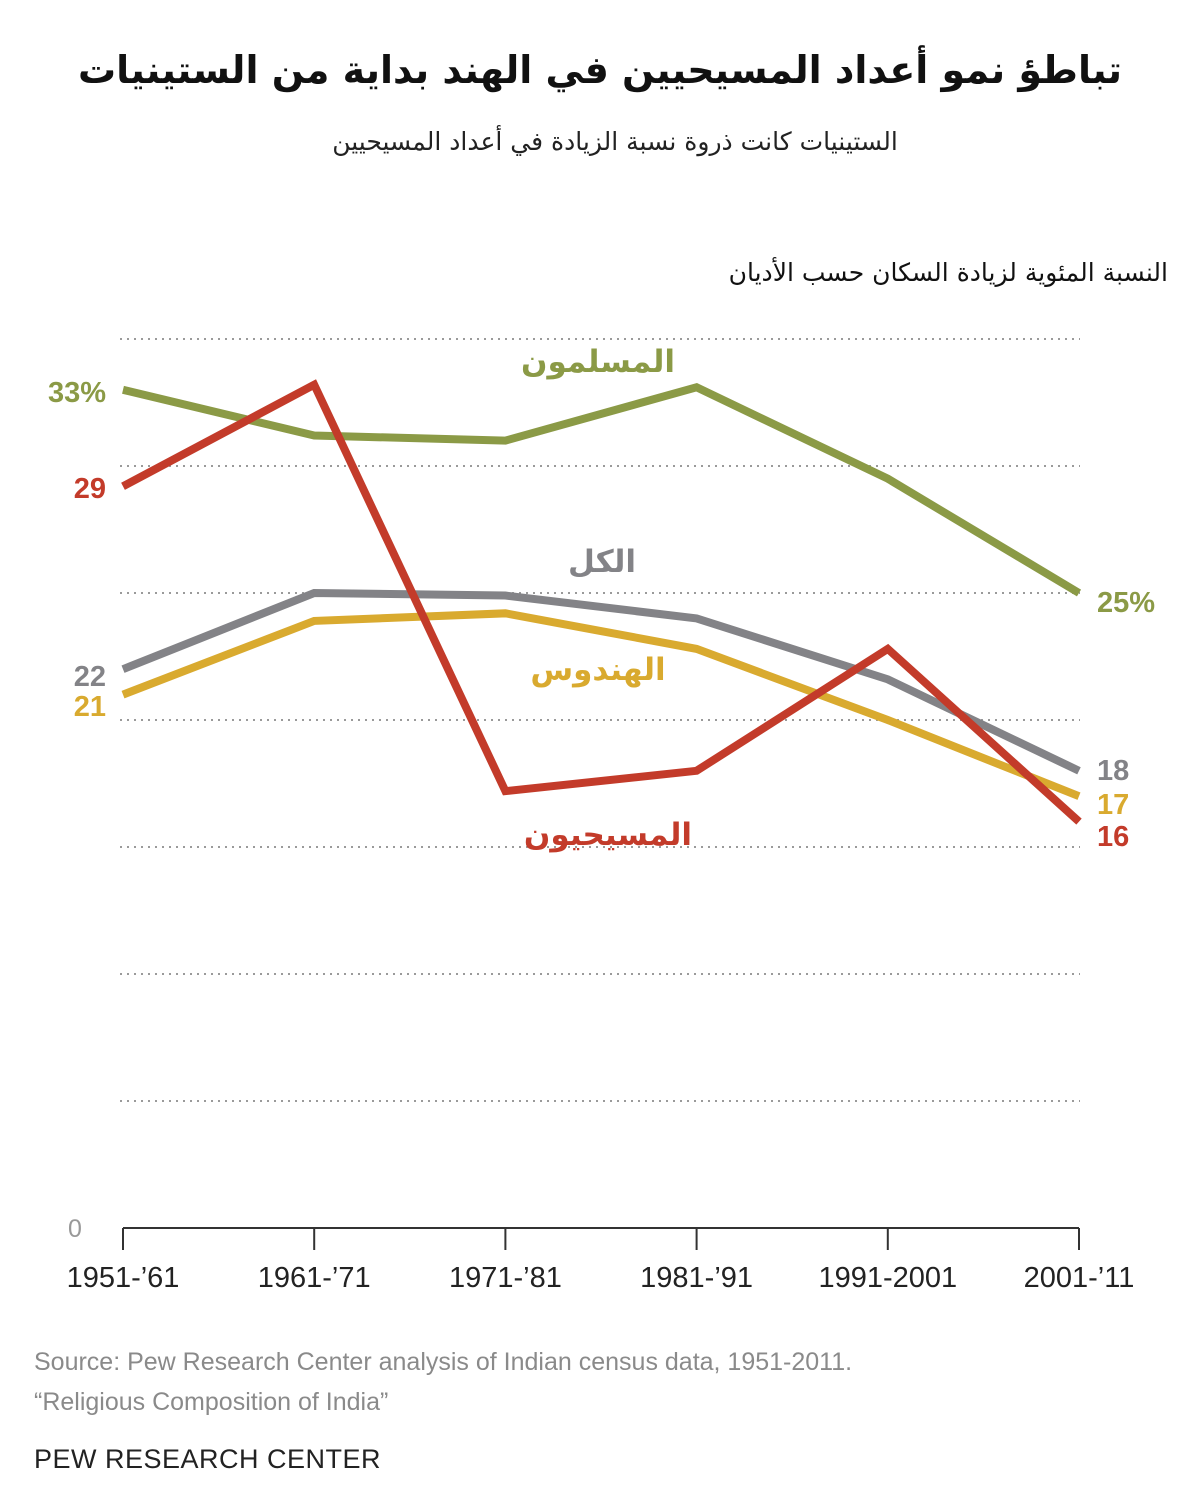  I want to click on end-value-label: 16, so click(1113, 837).